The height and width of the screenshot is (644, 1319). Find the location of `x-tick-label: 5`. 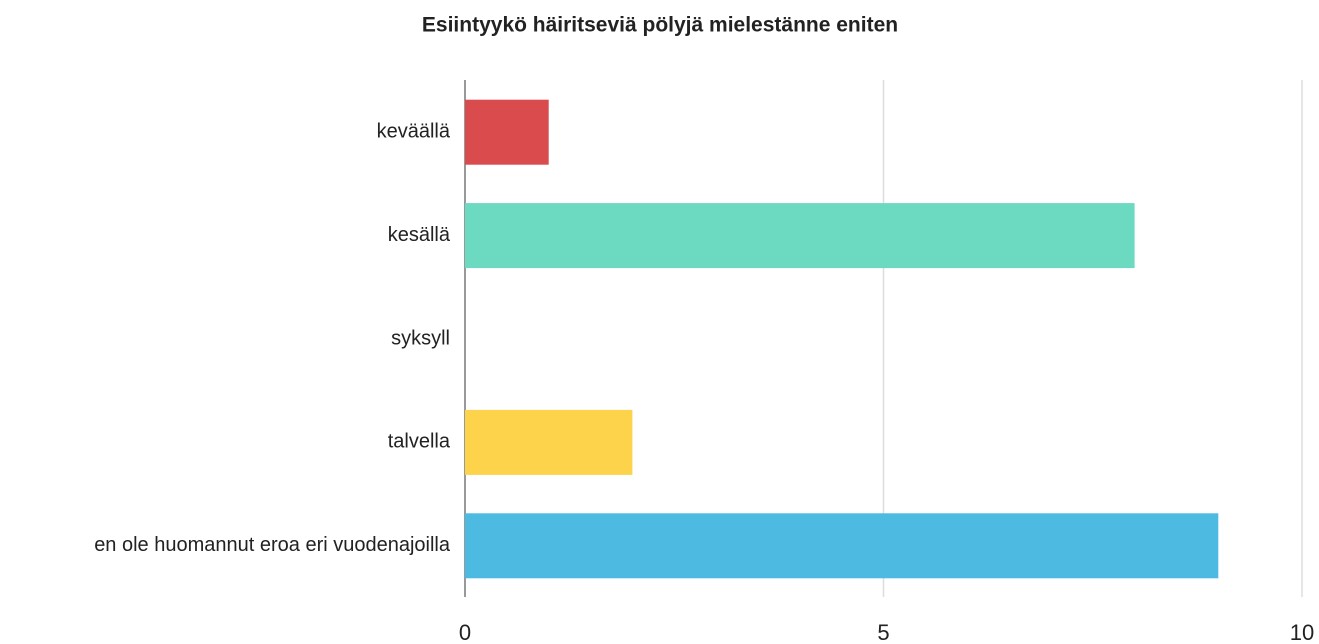

x-tick-label: 5 is located at coordinates (883, 632).